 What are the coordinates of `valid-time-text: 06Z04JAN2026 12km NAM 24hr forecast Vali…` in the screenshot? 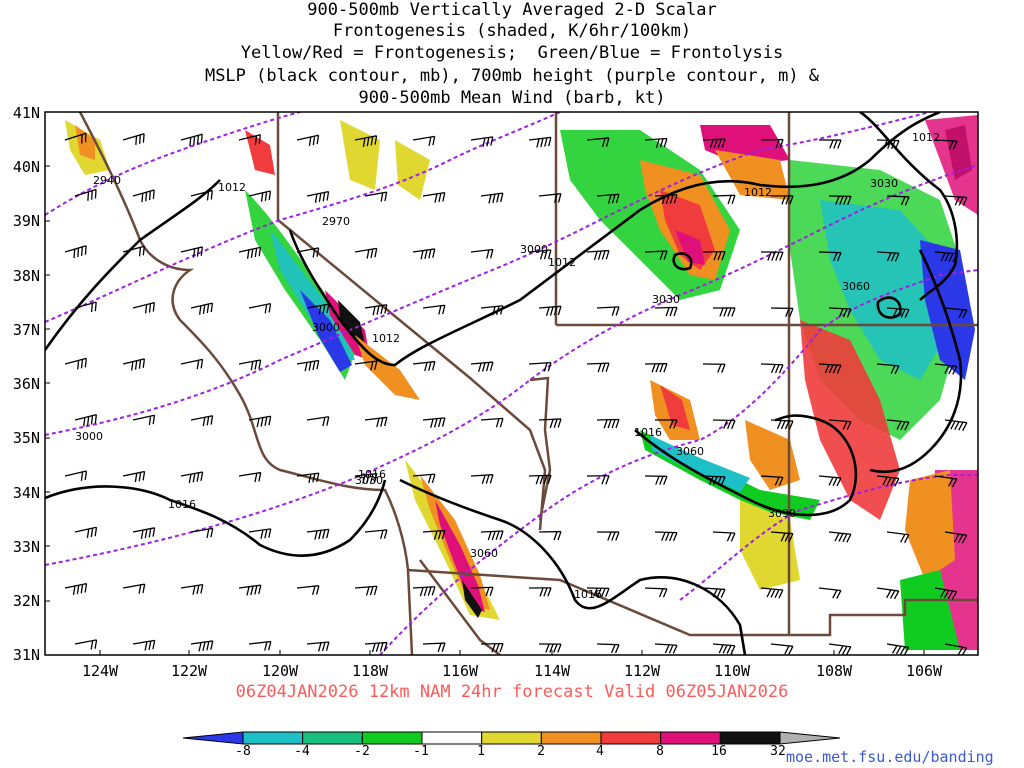 It's located at (512, 692).